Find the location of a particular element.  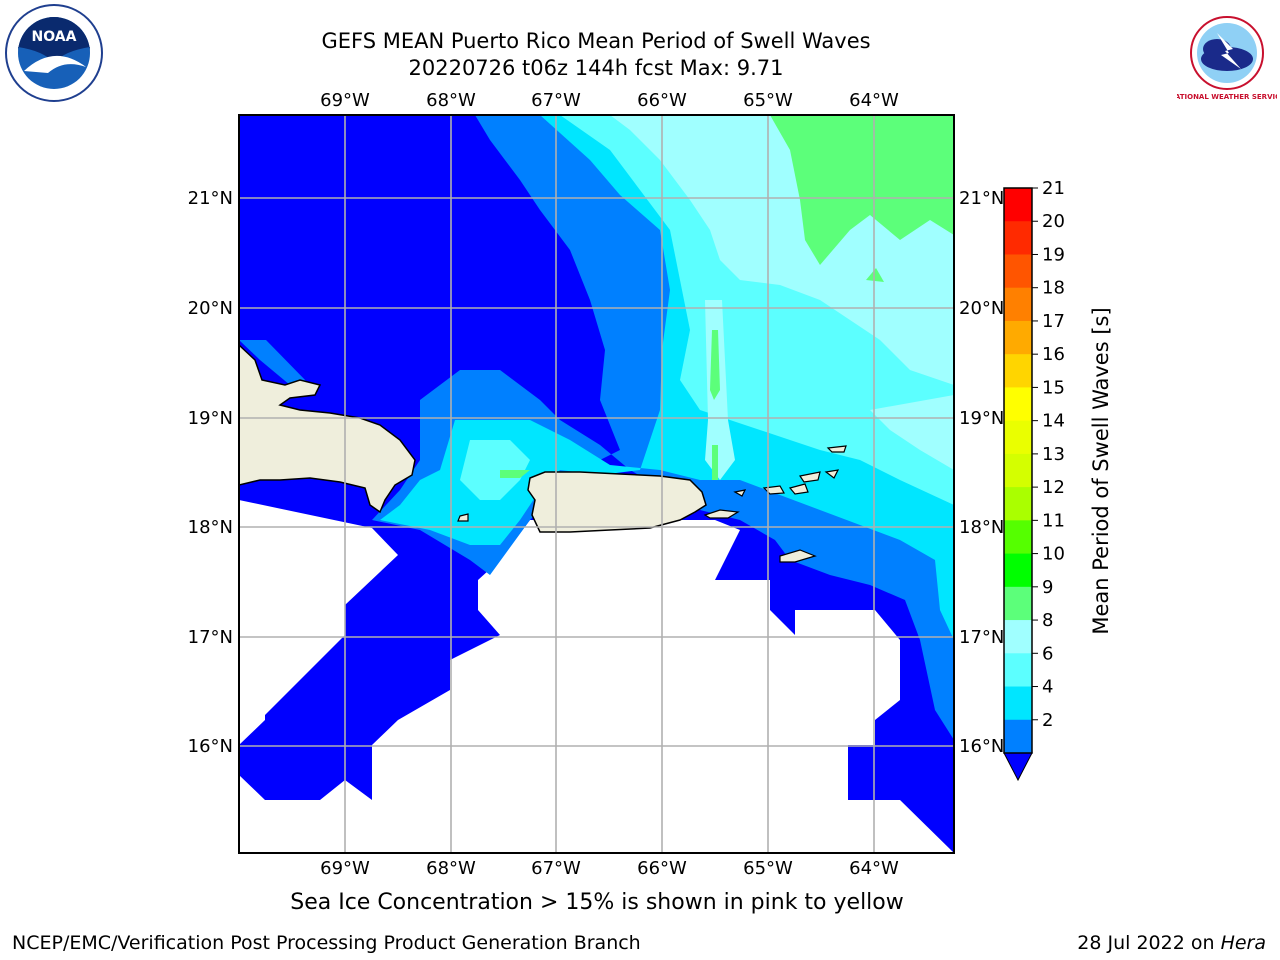

lat-label-left: 17°N is located at coordinates (210, 637).